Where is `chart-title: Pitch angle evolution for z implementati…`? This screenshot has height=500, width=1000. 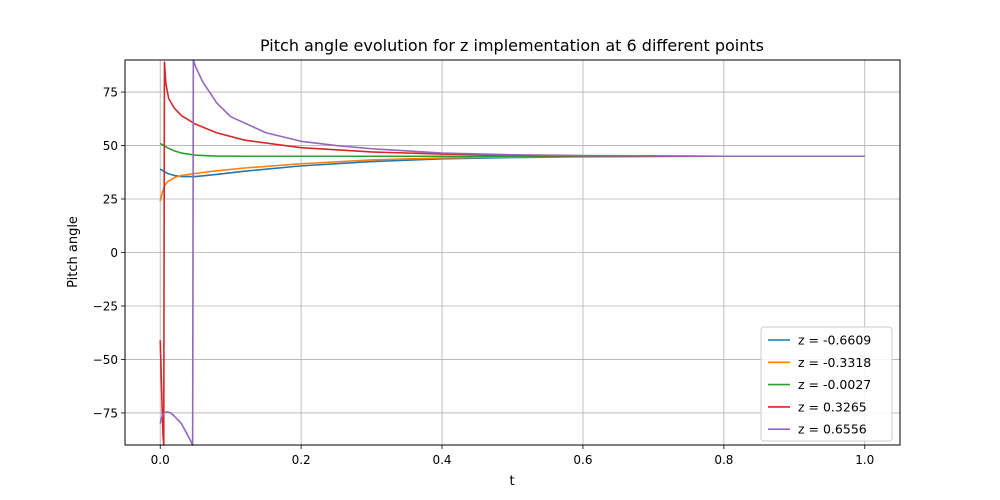 chart-title: Pitch angle evolution for z implementati… is located at coordinates (512, 45).